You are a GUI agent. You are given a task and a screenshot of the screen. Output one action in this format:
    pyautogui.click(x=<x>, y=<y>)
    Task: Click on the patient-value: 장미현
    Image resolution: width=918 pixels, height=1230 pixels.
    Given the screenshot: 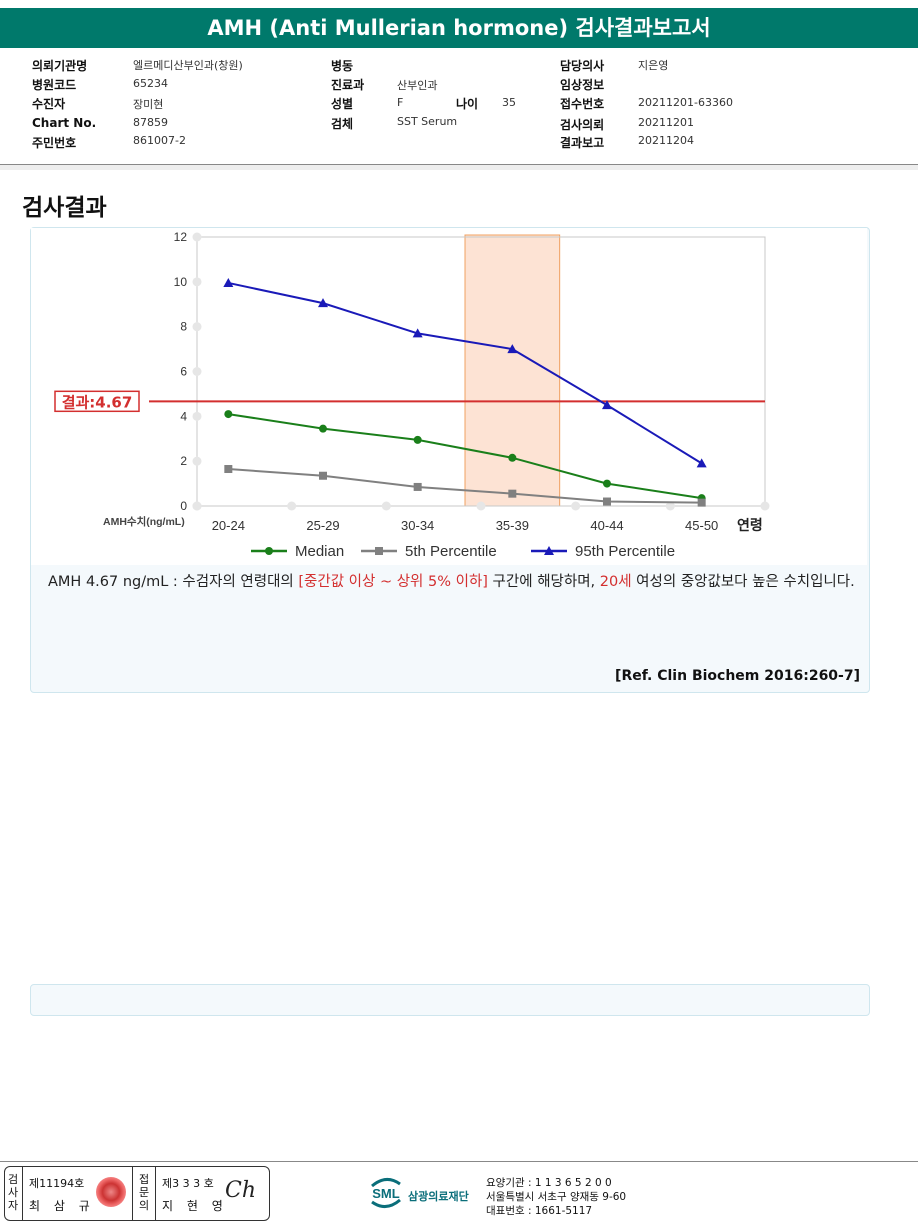 What is the action you would take?
    pyautogui.click(x=148, y=104)
    